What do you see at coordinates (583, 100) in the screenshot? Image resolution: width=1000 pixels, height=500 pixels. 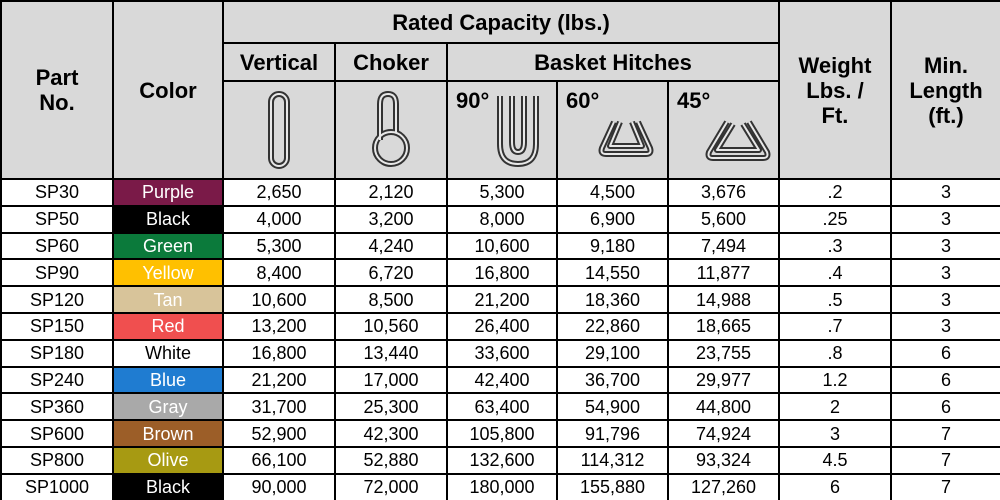 I see `angle-label: 60°` at bounding box center [583, 100].